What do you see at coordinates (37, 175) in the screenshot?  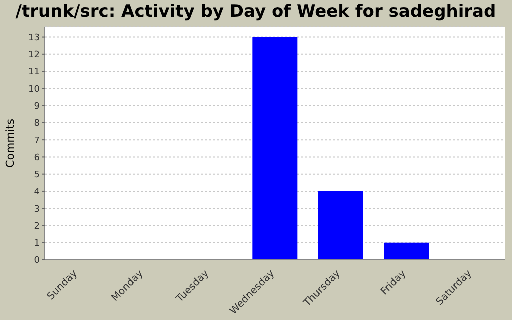 I see `y-tick-label: 5` at bounding box center [37, 175].